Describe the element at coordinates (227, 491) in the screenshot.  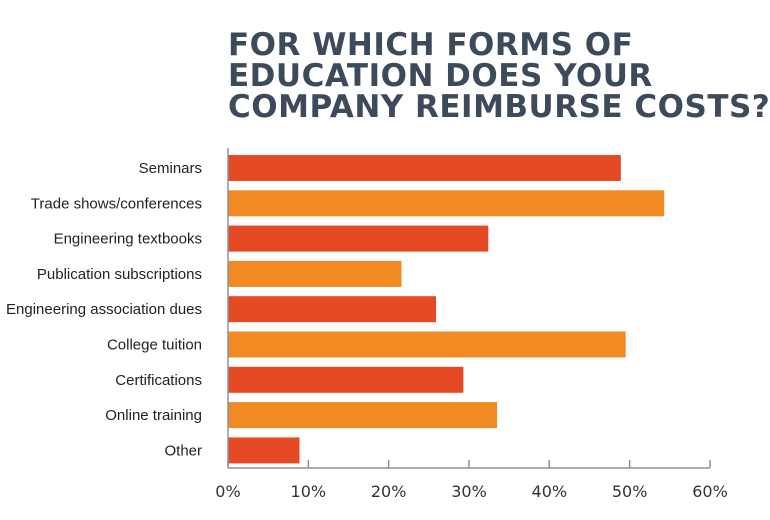
I see `x-tick-label: 0%` at that location.